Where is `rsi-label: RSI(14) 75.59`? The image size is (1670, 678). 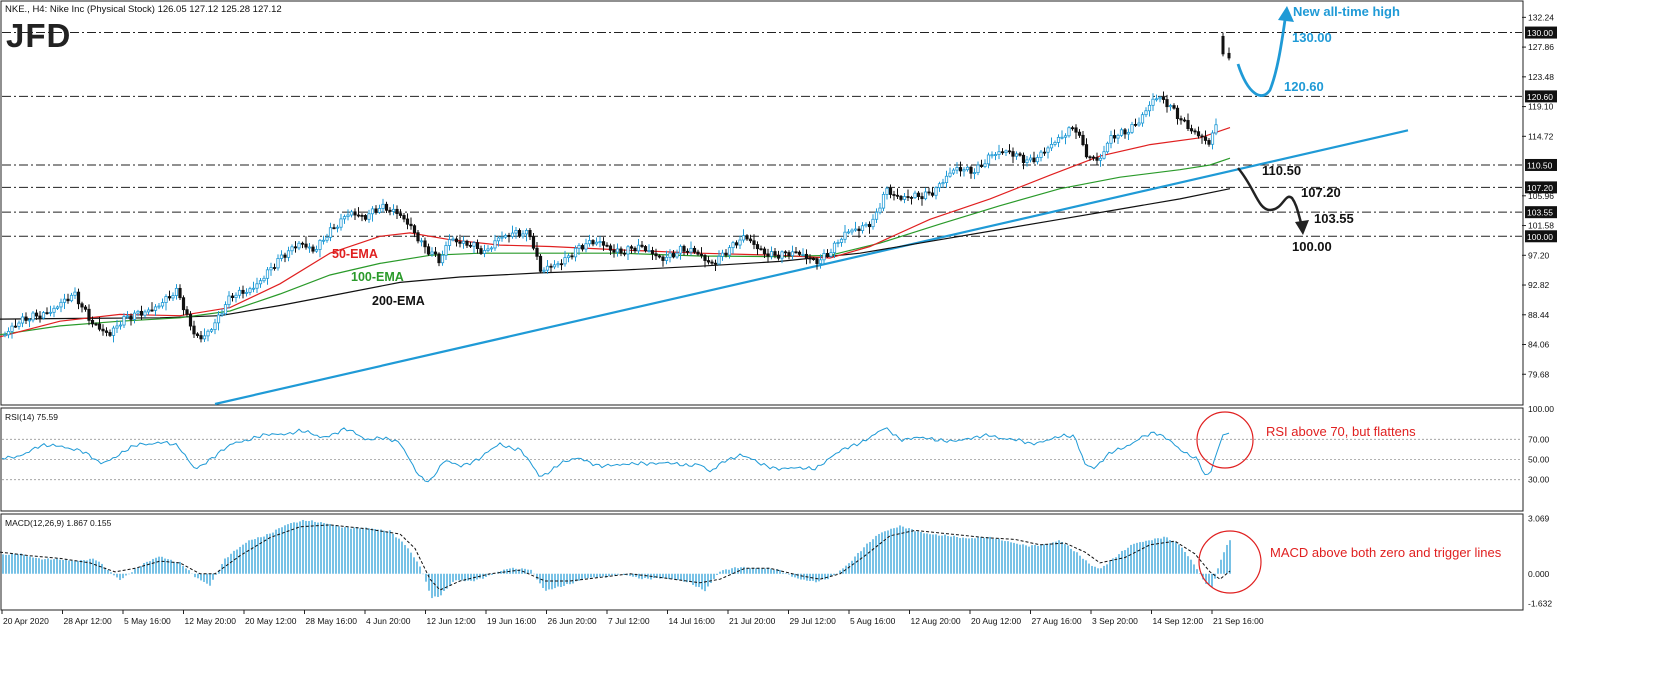 rsi-label: RSI(14) 75.59 is located at coordinates (31, 417).